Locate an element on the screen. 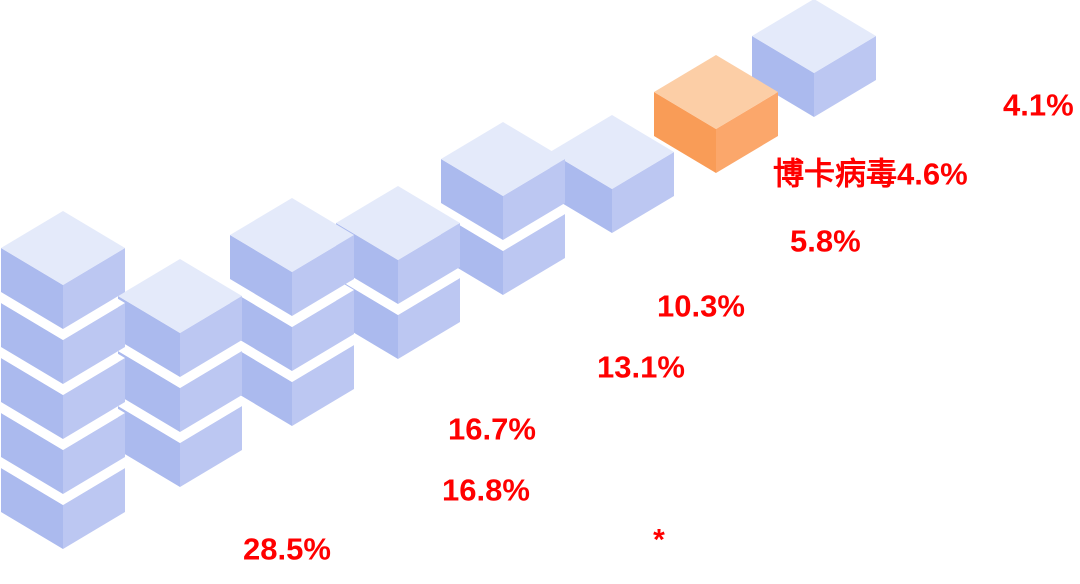  cube-stack-16.8% is located at coordinates (180, 373).